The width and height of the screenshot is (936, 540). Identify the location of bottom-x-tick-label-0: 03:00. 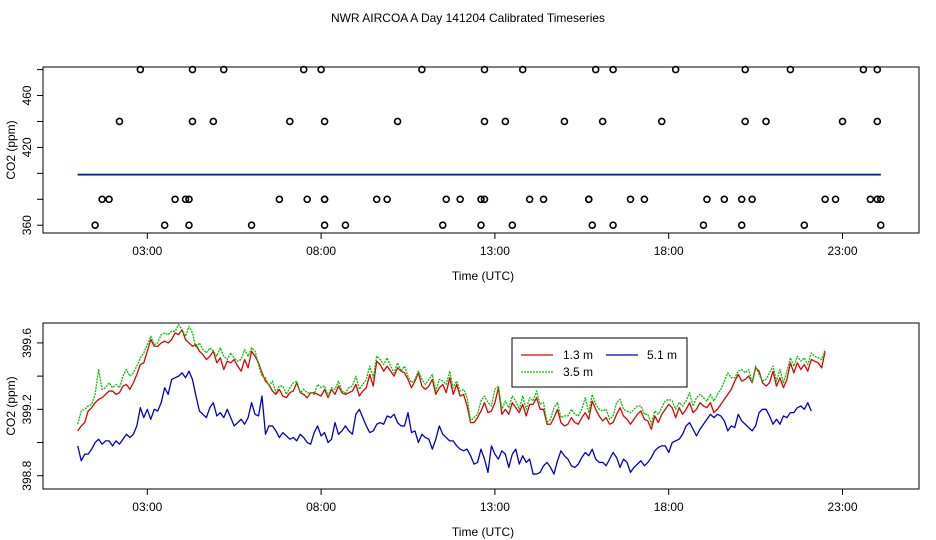
(147, 507).